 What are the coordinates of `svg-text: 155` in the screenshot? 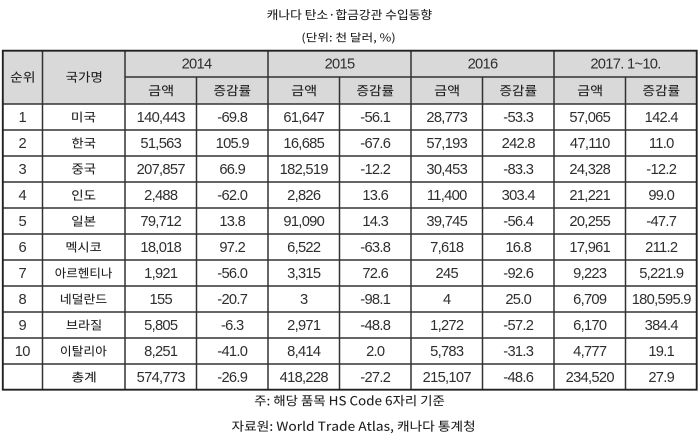 It's located at (161, 300).